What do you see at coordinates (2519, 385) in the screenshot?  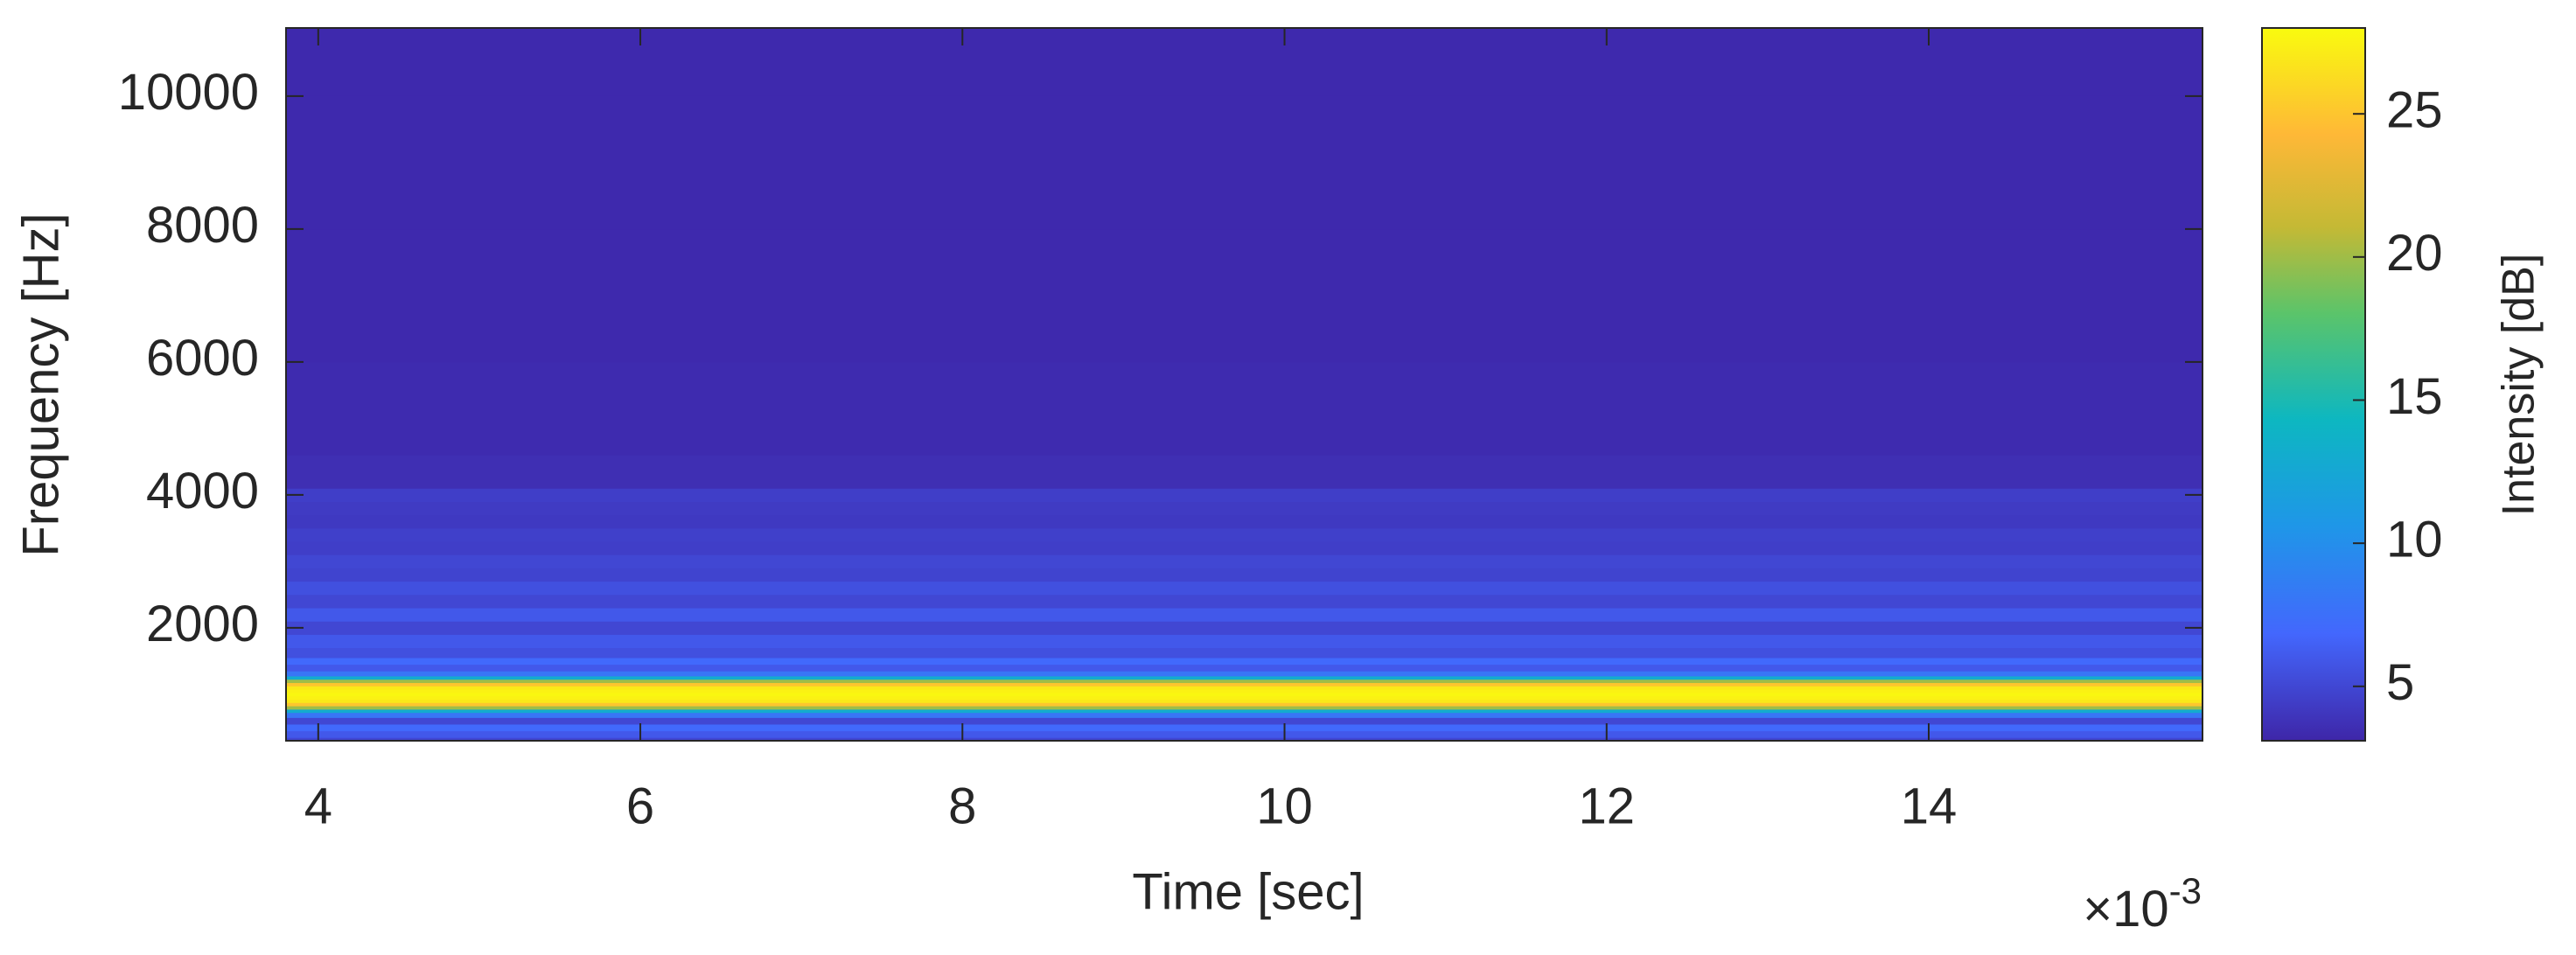 I see `colorbar-label: Intensity [dB]` at bounding box center [2519, 385].